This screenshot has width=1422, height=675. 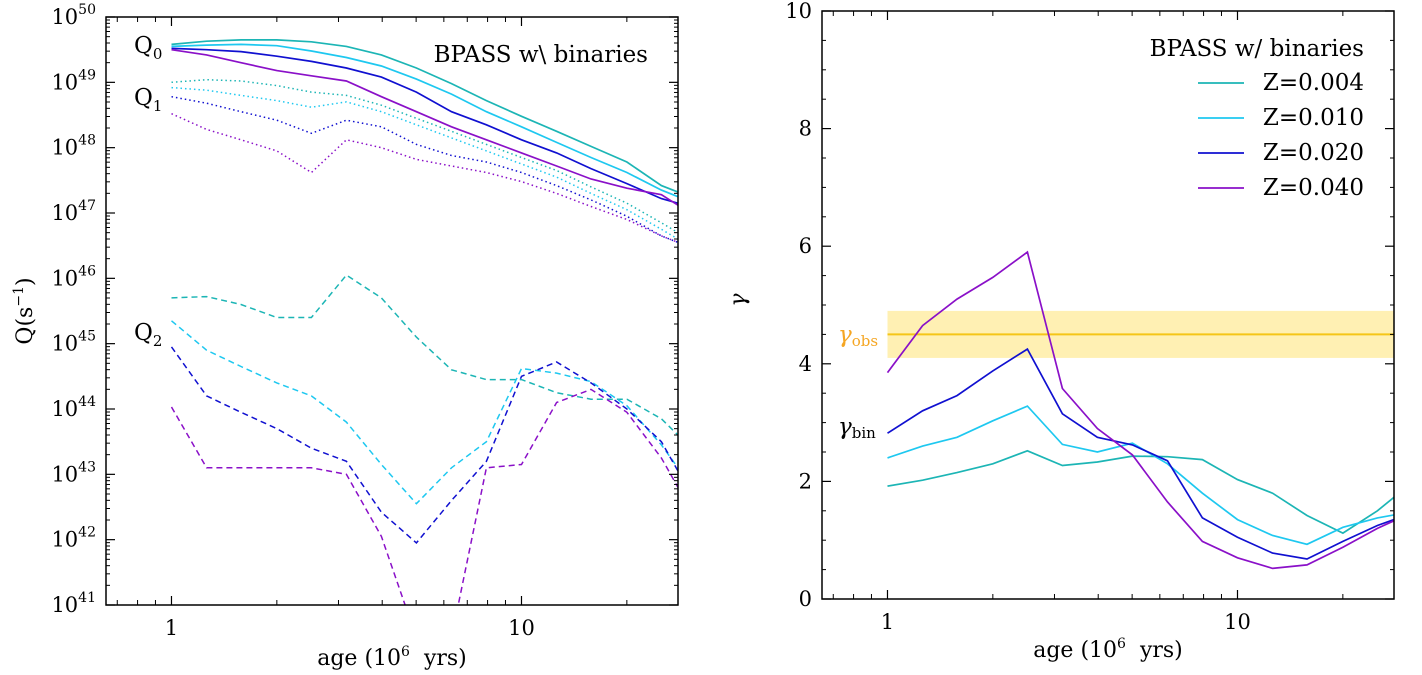 I want to click on gamma-line-z0020, so click(x=1140, y=453).